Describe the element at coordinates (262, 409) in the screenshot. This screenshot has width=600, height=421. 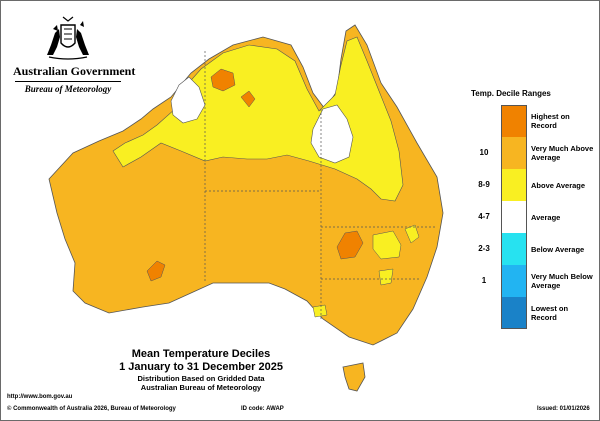
I see `id-code: ID code: AWAP` at that location.